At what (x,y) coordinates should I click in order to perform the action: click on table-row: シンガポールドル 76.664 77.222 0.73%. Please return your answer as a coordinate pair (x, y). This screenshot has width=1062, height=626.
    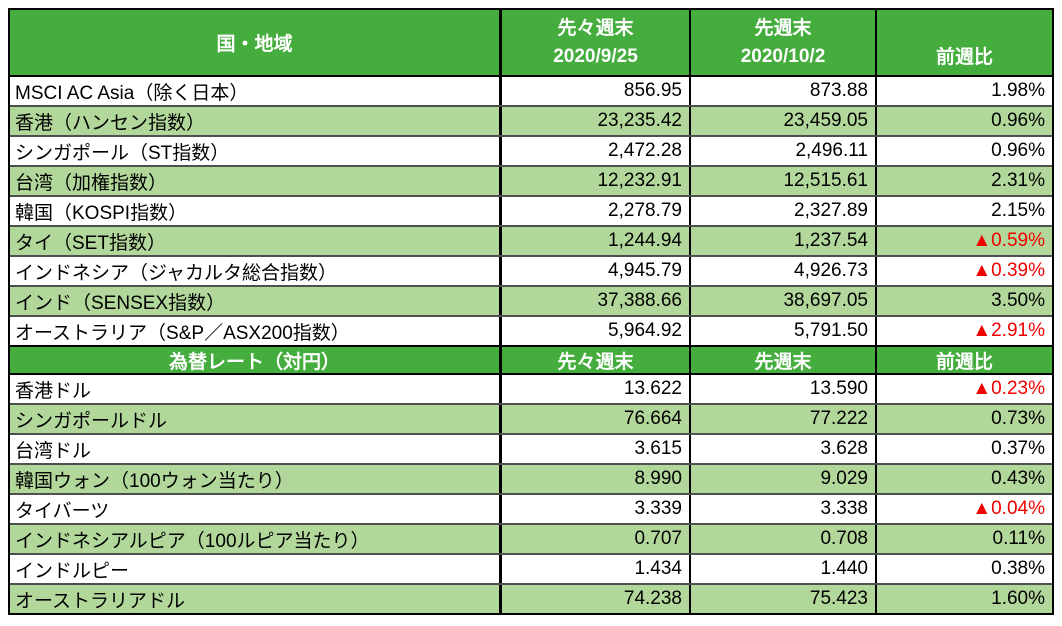
    Looking at the image, I should click on (531, 418).